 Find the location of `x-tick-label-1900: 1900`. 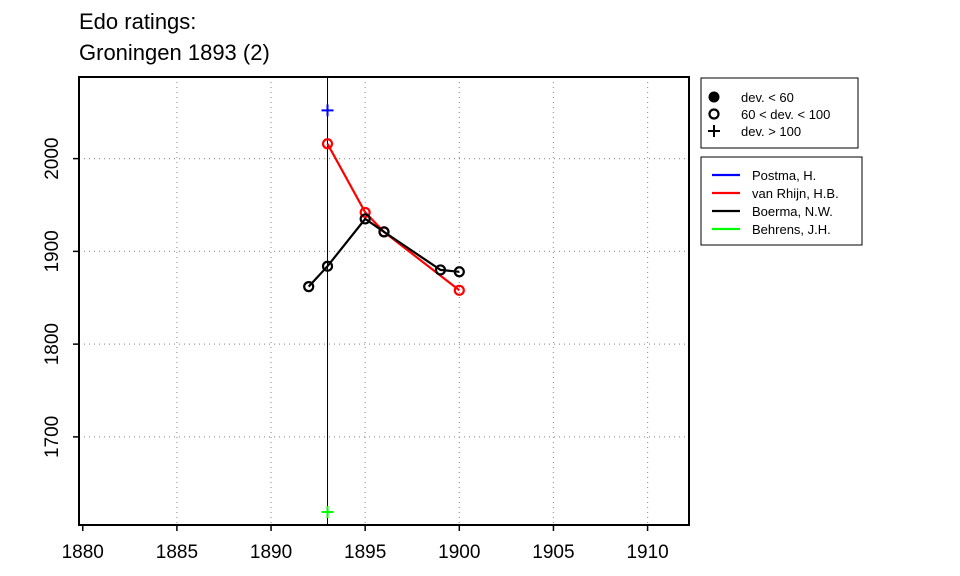

x-tick-label-1900: 1900 is located at coordinates (459, 552).